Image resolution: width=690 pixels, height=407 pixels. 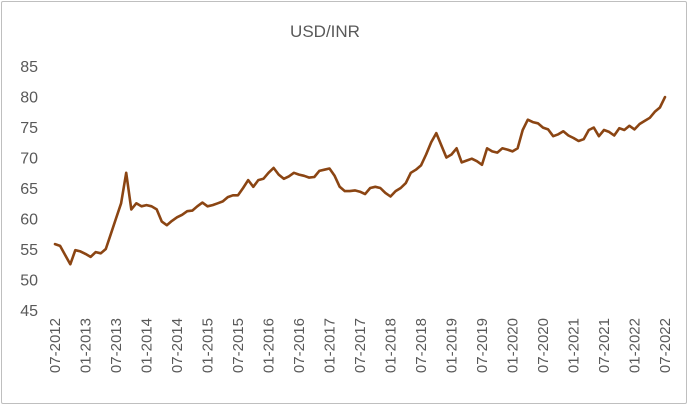 I want to click on x-tick-label: 01-2019, so click(x=452, y=345).